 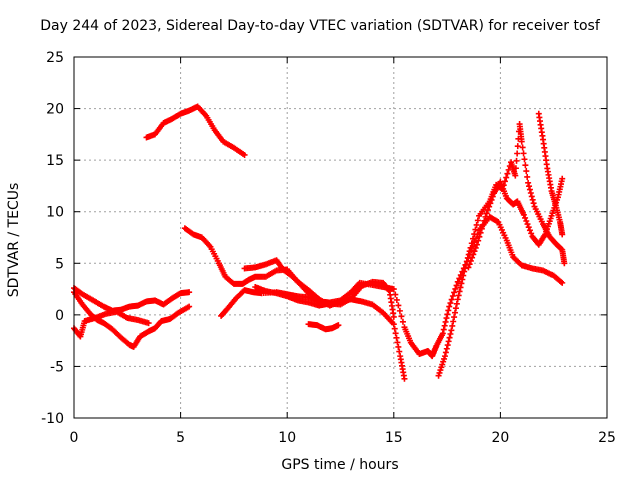 What do you see at coordinates (57, 367) in the screenshot?
I see `y-tick-label: -5` at bounding box center [57, 367].